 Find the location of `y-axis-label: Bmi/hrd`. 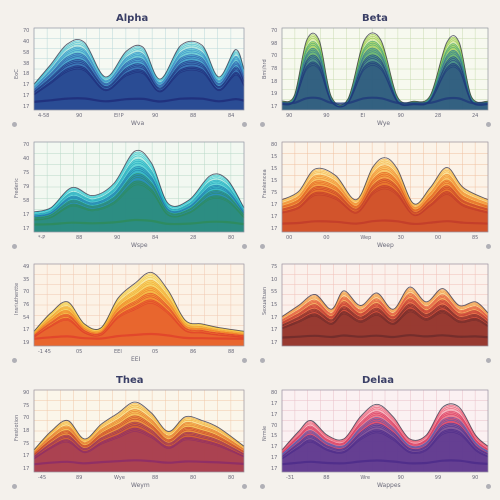

y-axis-label: Bmi/hrd is located at coordinates (265, 69).